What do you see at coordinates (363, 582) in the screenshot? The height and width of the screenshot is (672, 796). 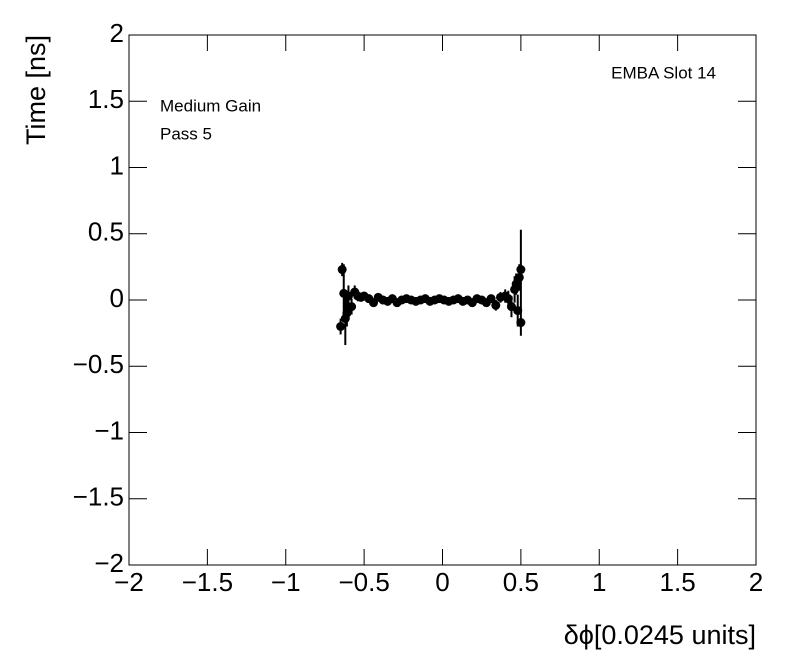 I see `x-tick-label: −0.5` at bounding box center [363, 582].